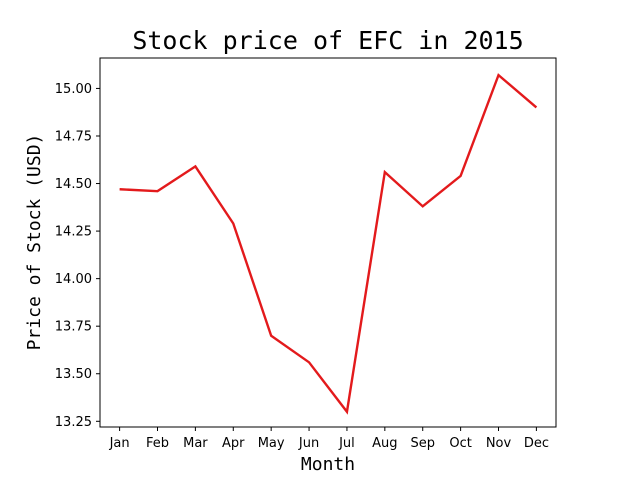 This screenshot has height=480, width=640. What do you see at coordinates (157, 443) in the screenshot?
I see `x-tick-label: Feb` at bounding box center [157, 443].